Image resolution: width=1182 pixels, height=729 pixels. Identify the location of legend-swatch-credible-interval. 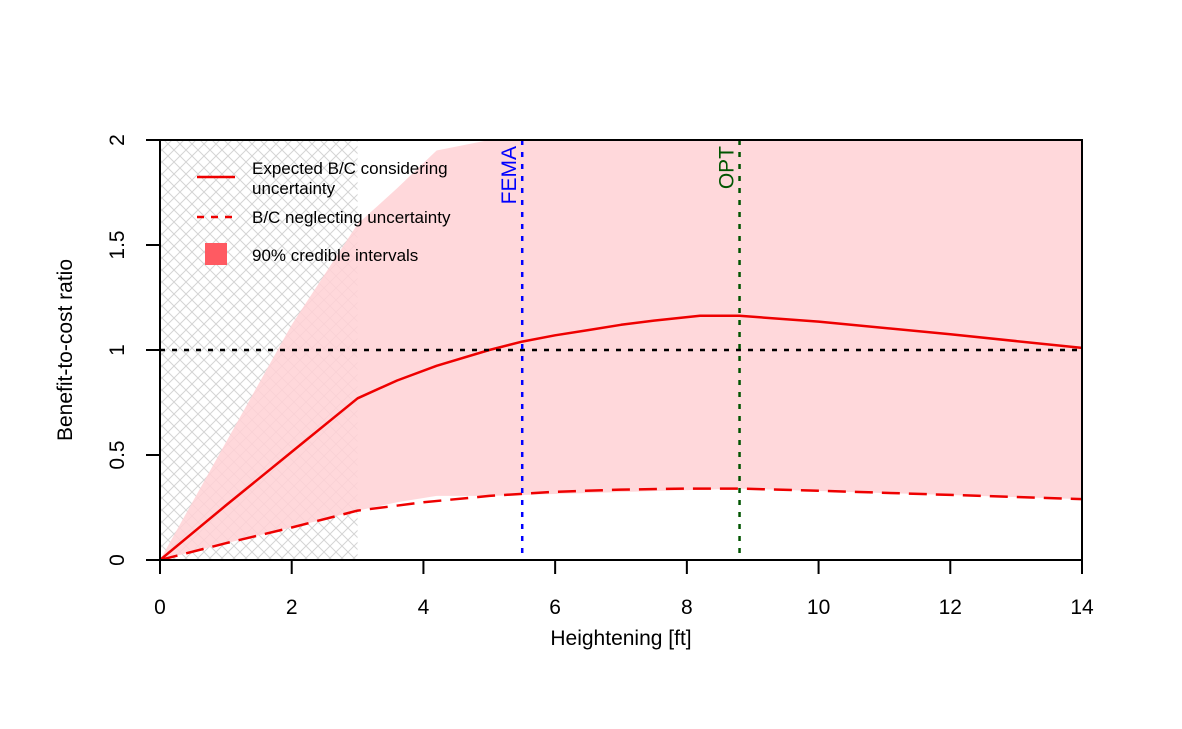
(216, 254).